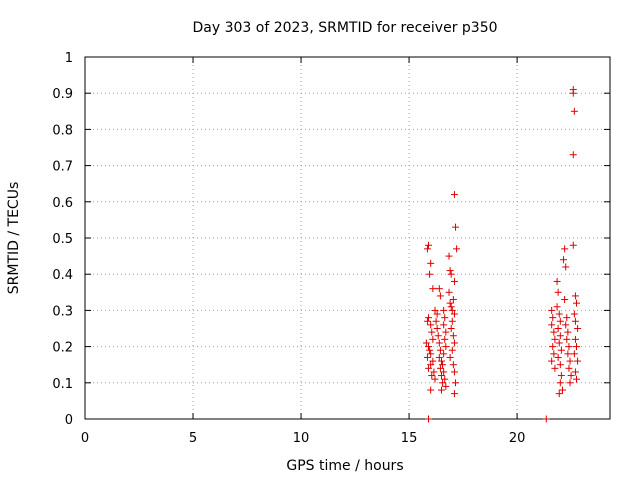  I want to click on x-tick-label: 10, so click(301, 438).